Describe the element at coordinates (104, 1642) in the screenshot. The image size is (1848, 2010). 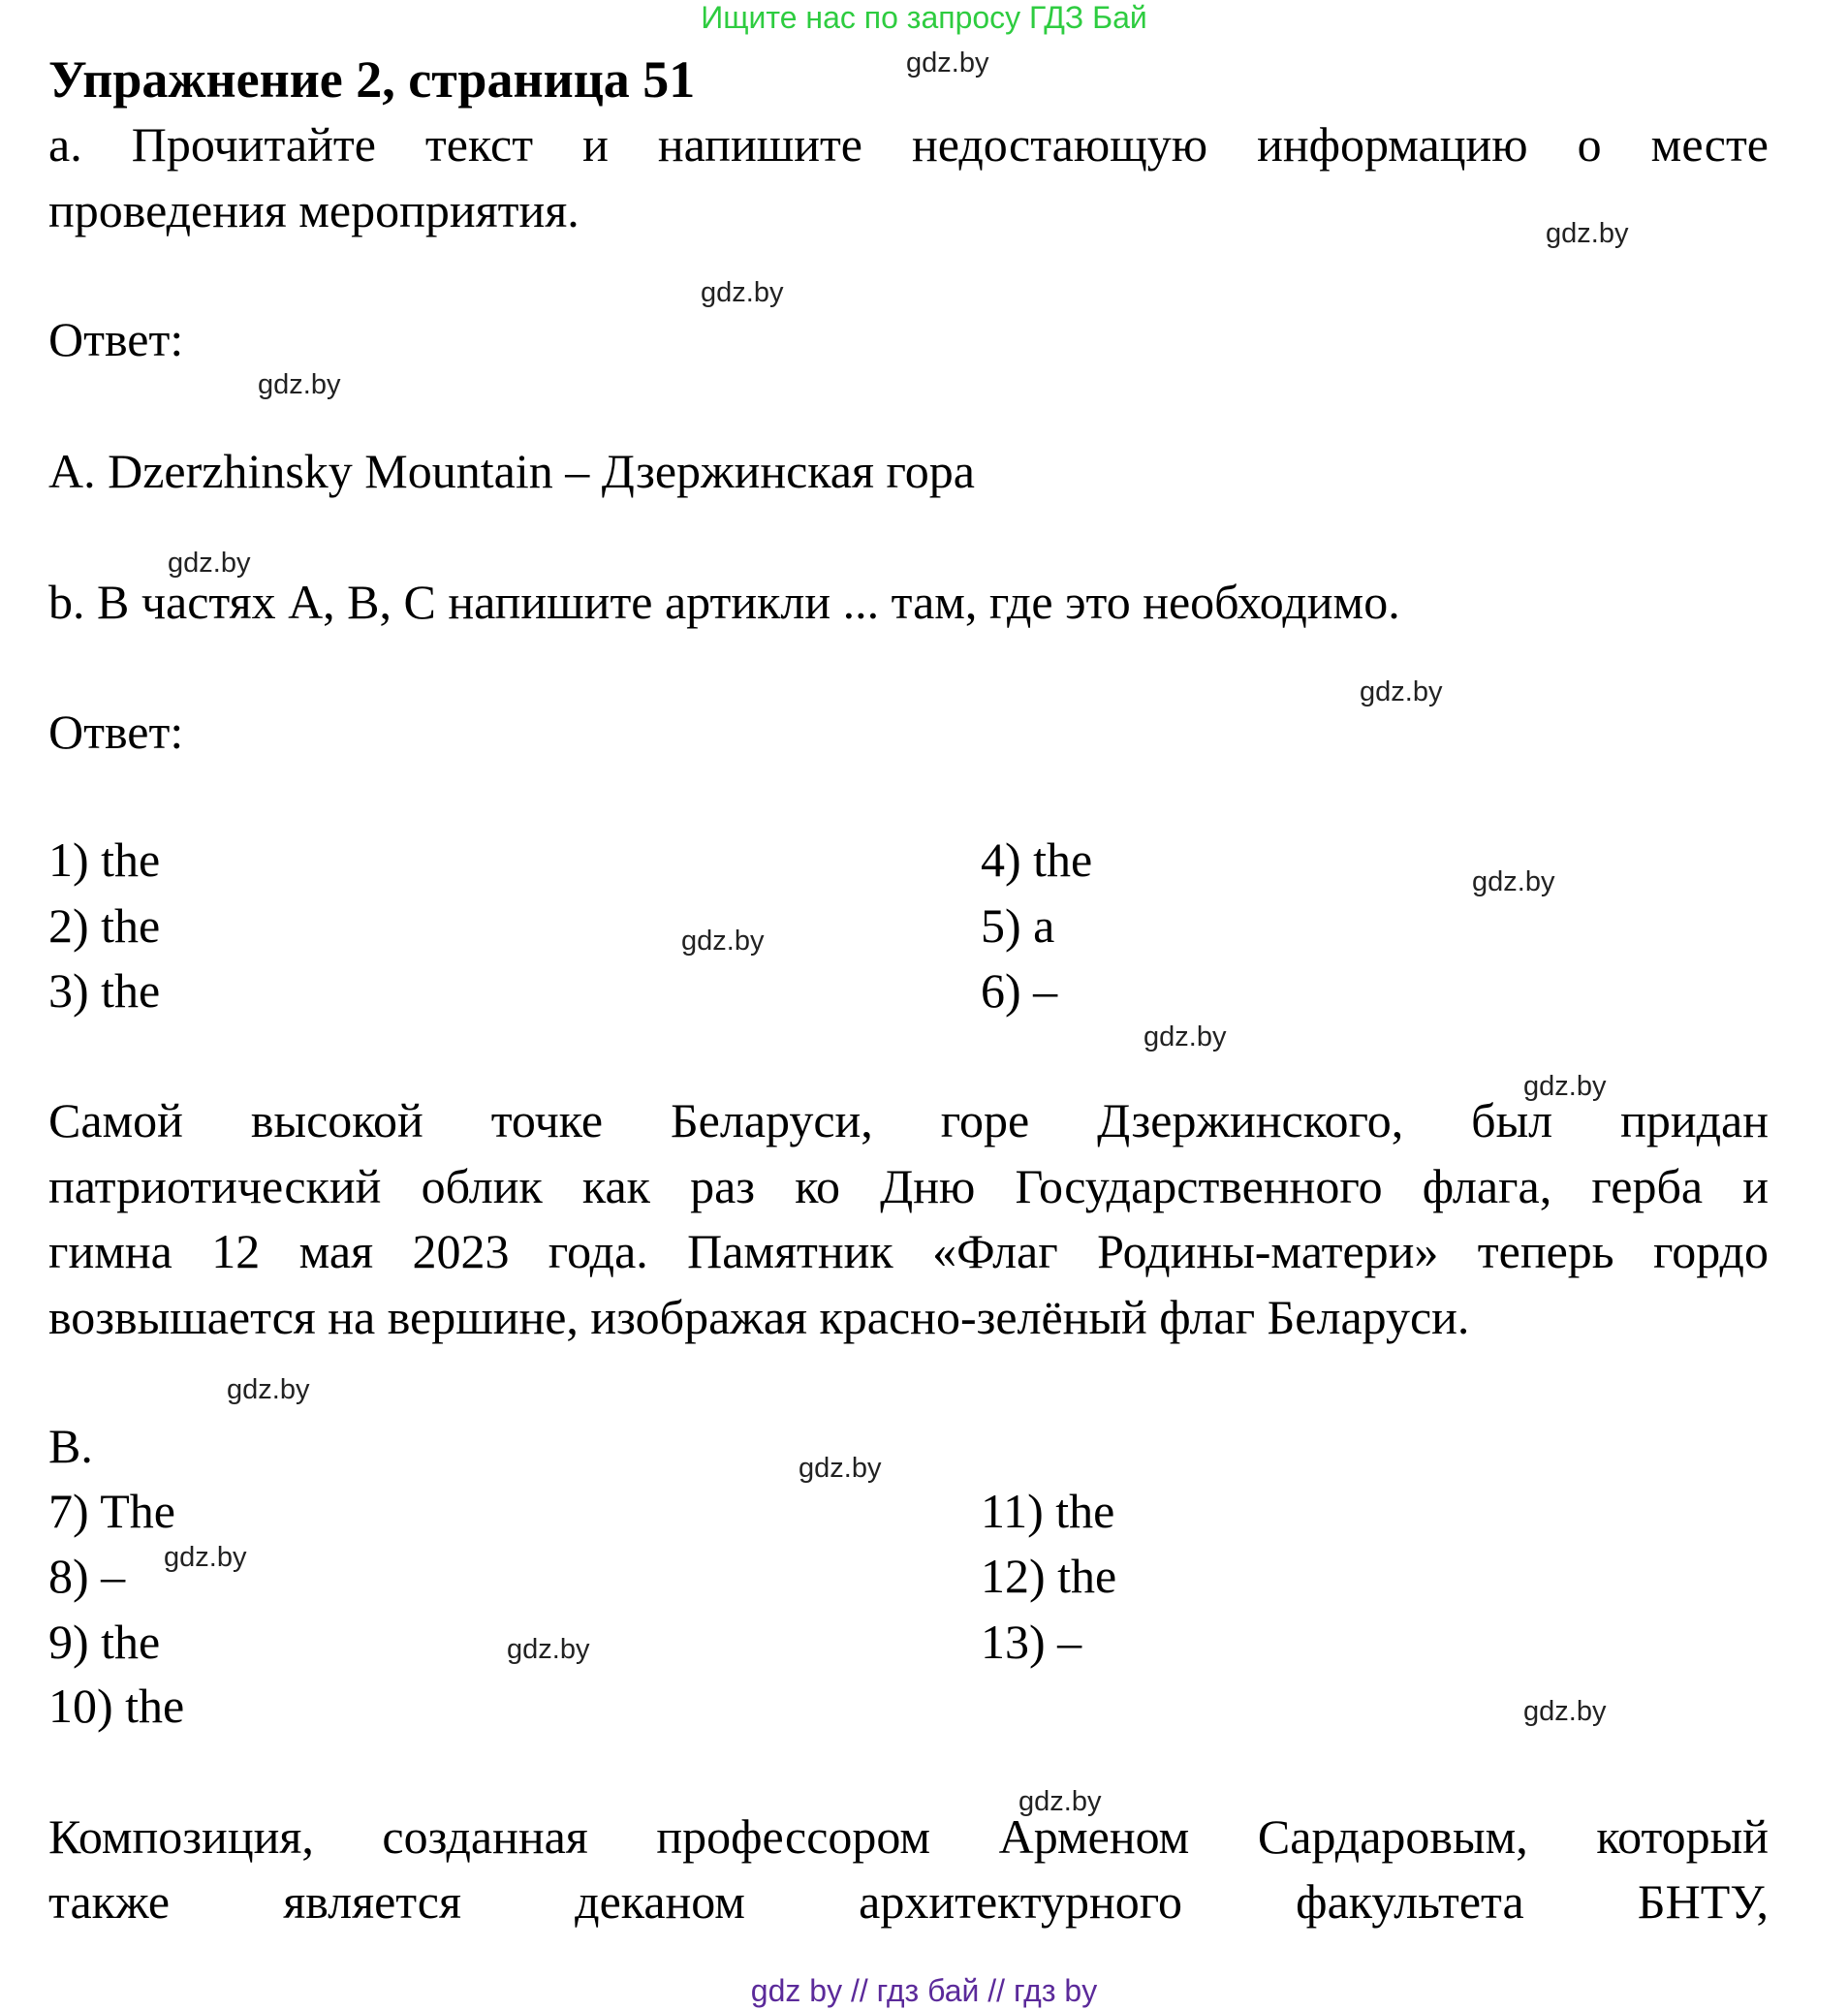
I see `answer-item: 9) the` at that location.